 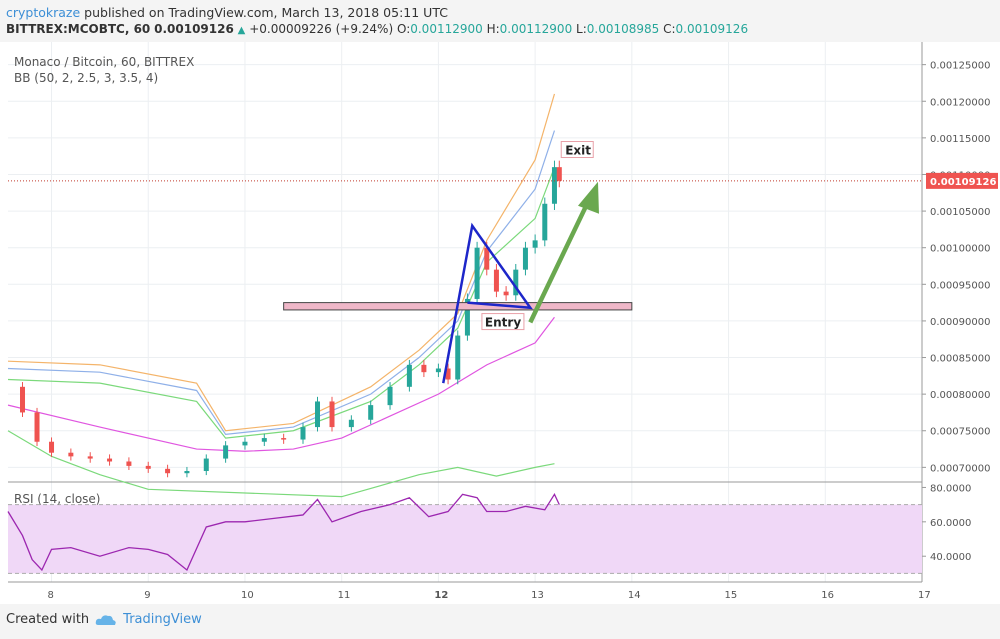 What do you see at coordinates (960, 66) in the screenshot?
I see `y-tick-label: 0.00125000` at bounding box center [960, 66].